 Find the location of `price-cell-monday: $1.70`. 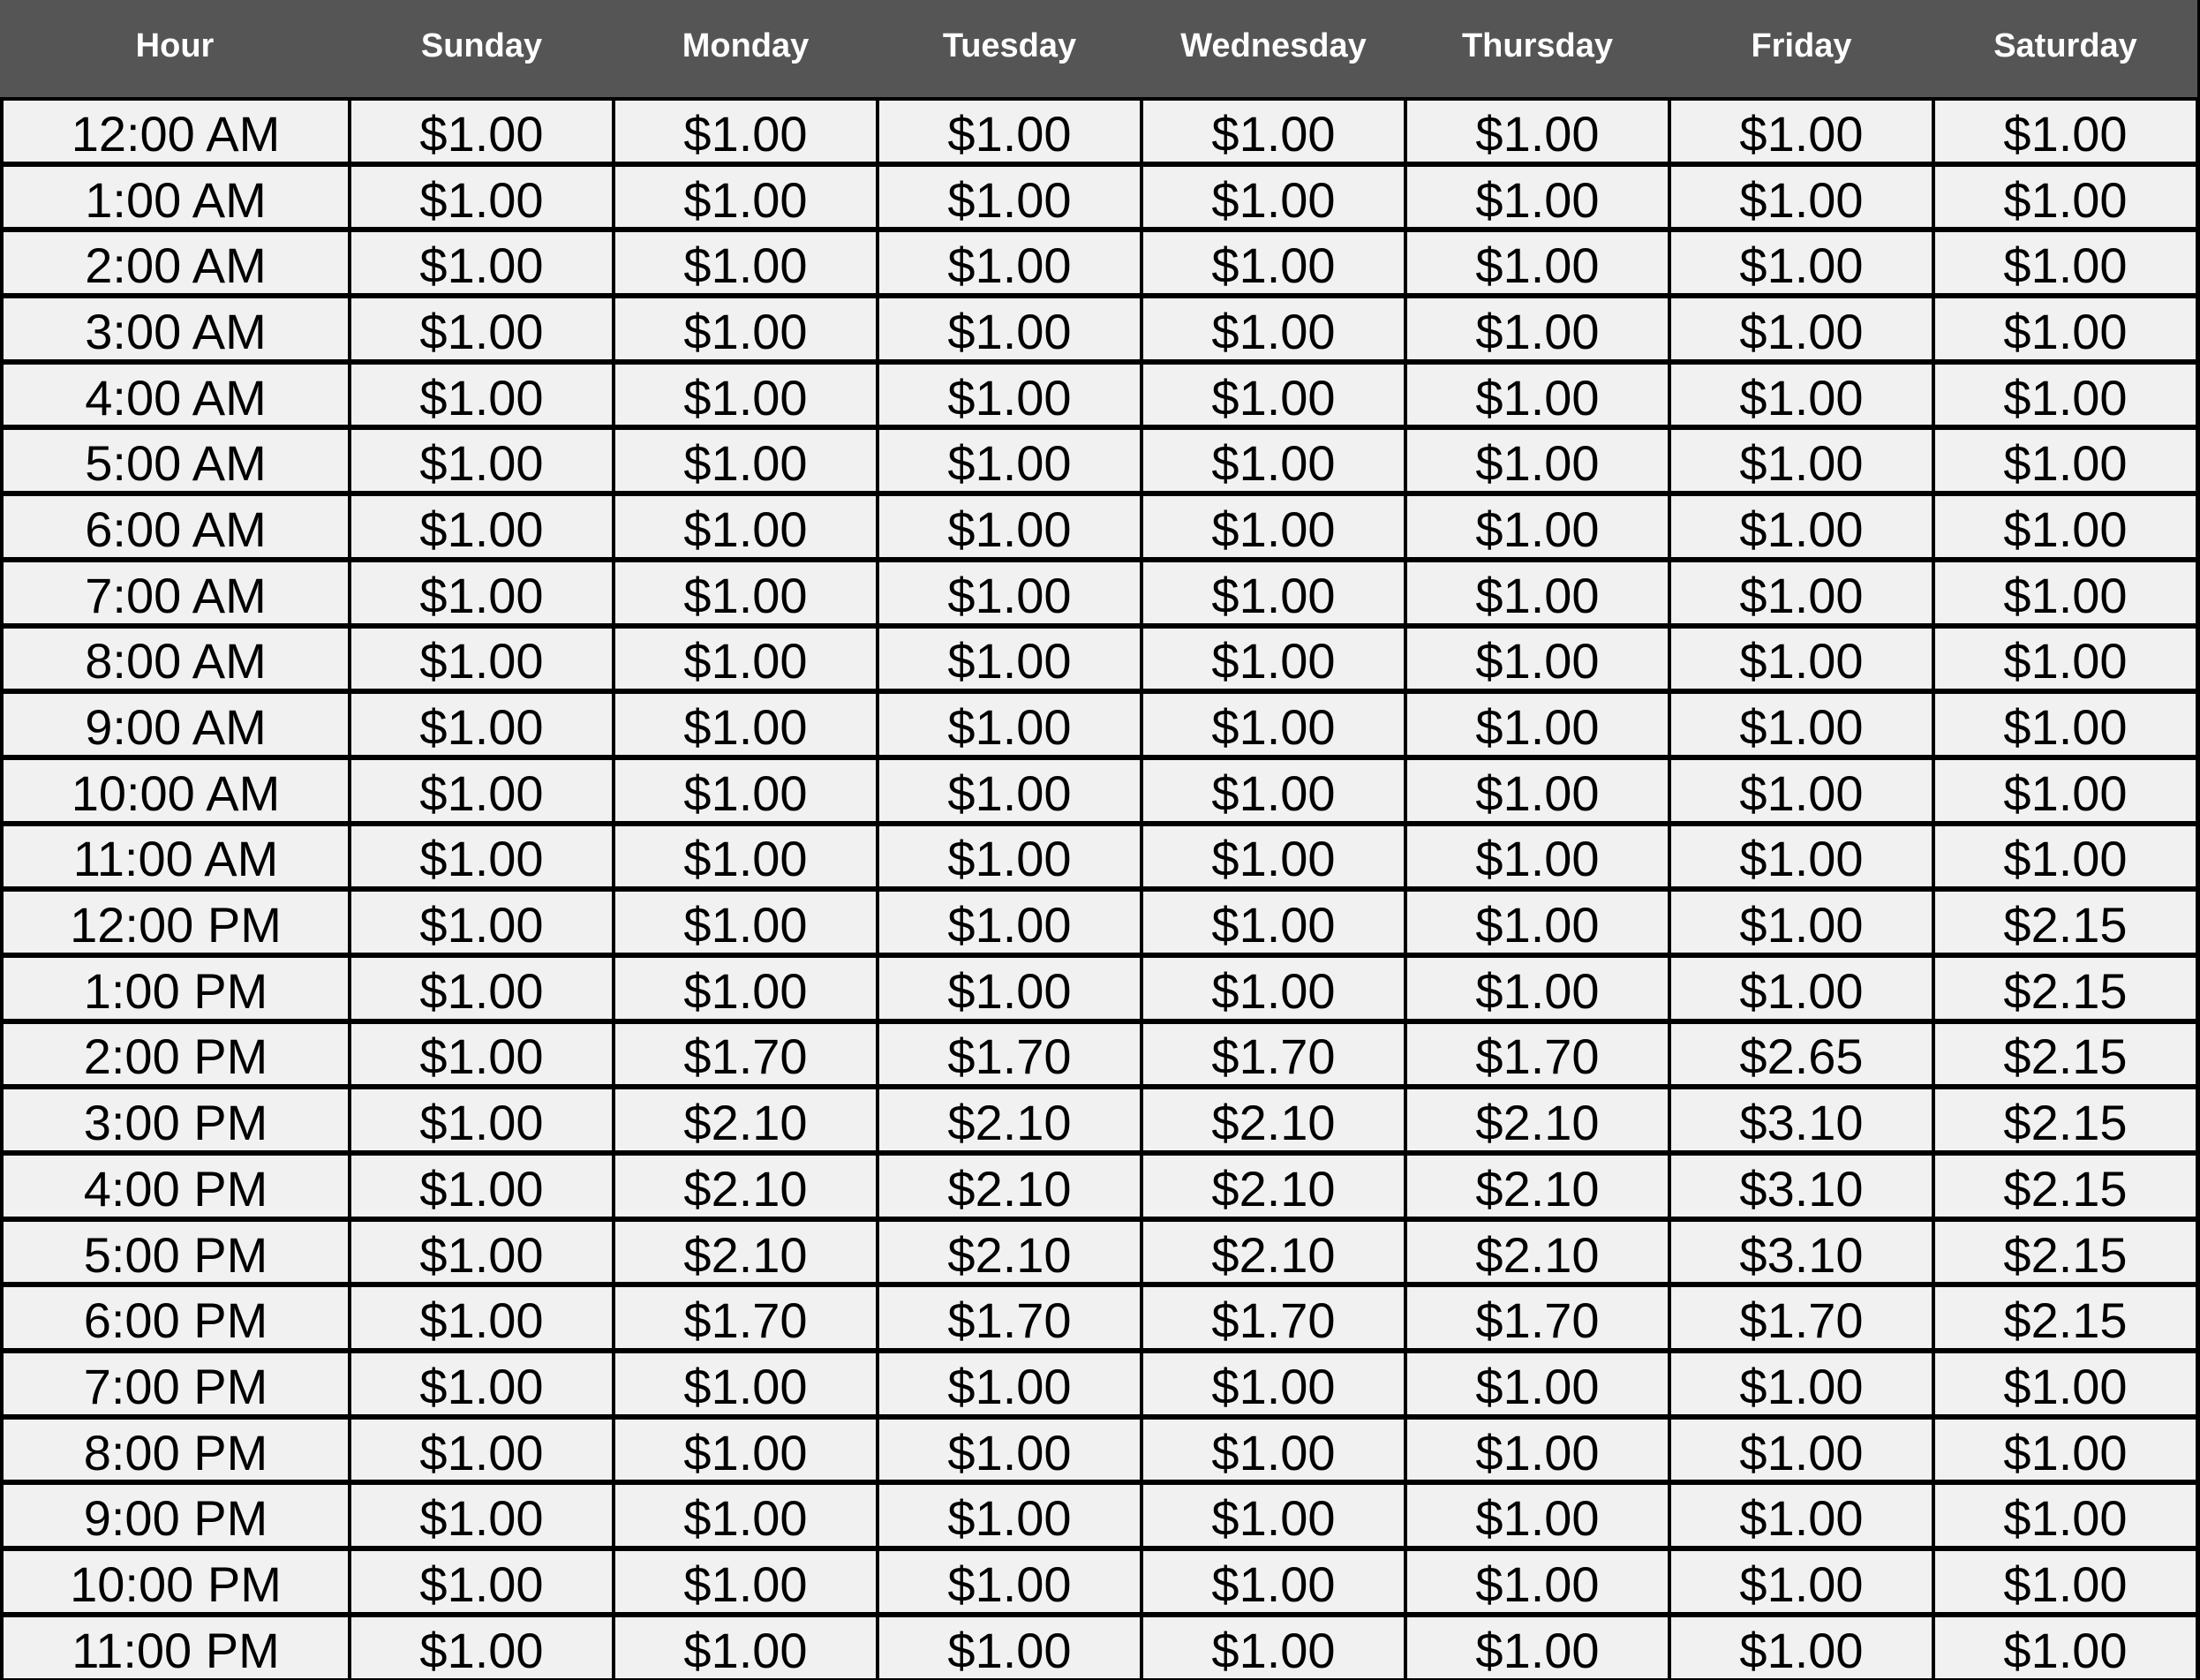

price-cell-monday: $1.70 is located at coordinates (746, 1053).